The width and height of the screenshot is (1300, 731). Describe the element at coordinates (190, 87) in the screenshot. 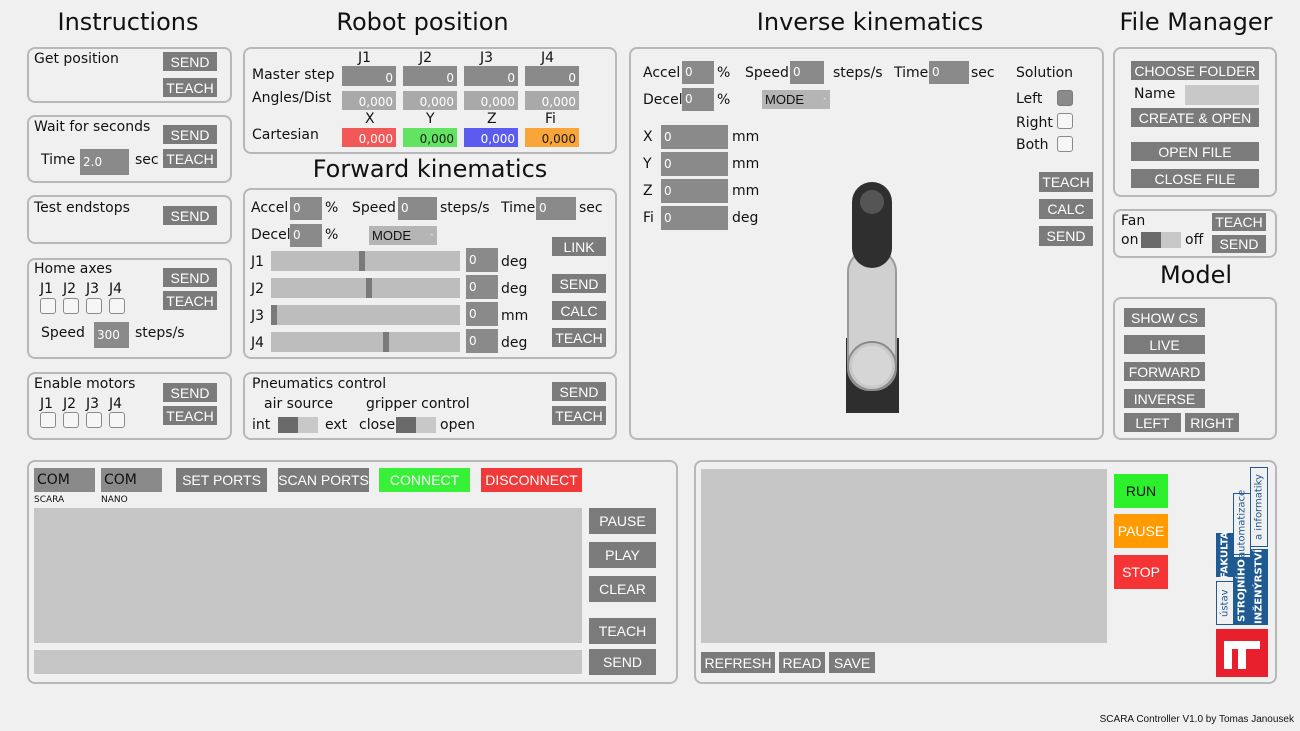

I see `get-position-teach-button: TEACH` at that location.